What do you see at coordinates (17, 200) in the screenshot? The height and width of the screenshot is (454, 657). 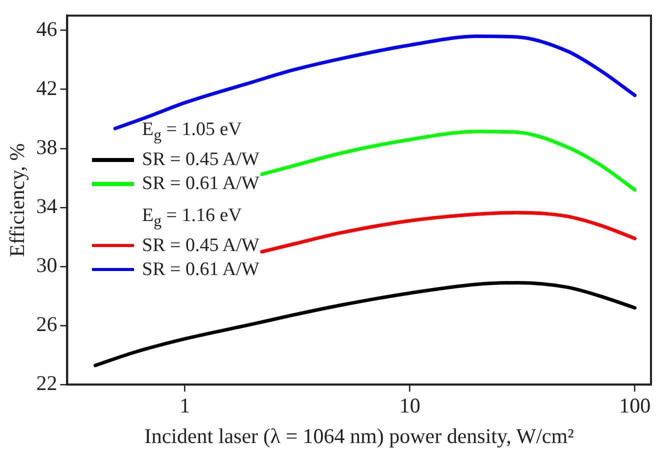 I see `y-axis-title: Efficiency, %` at bounding box center [17, 200].